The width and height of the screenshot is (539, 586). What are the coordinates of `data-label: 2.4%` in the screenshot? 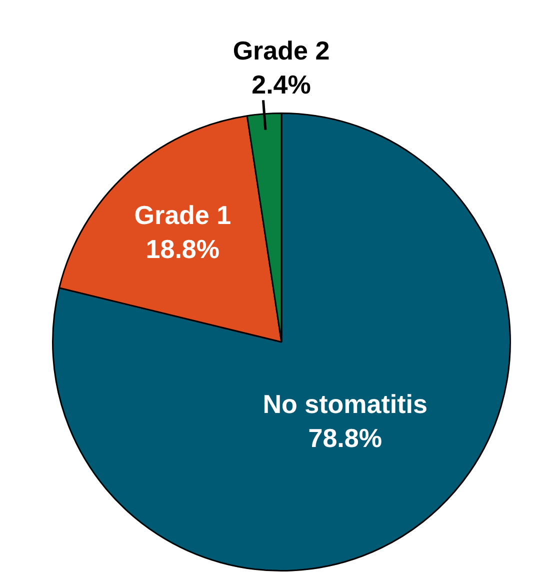 It's located at (281, 84).